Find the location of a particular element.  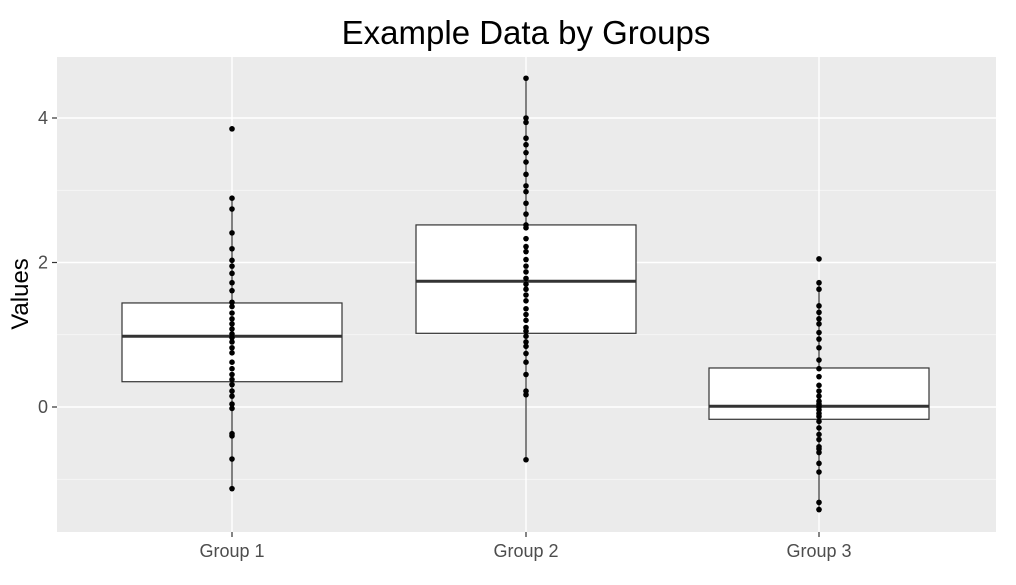

chart-title: Example Data by Groups is located at coordinates (526, 32).